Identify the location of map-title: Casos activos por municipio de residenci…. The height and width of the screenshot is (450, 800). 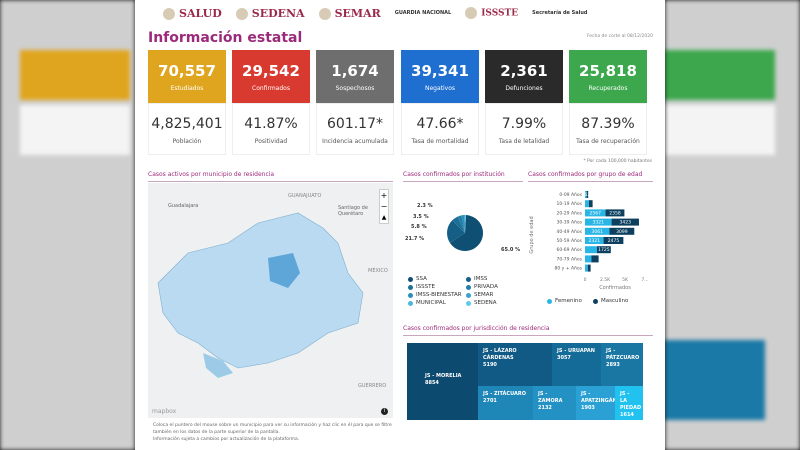
(270, 176).